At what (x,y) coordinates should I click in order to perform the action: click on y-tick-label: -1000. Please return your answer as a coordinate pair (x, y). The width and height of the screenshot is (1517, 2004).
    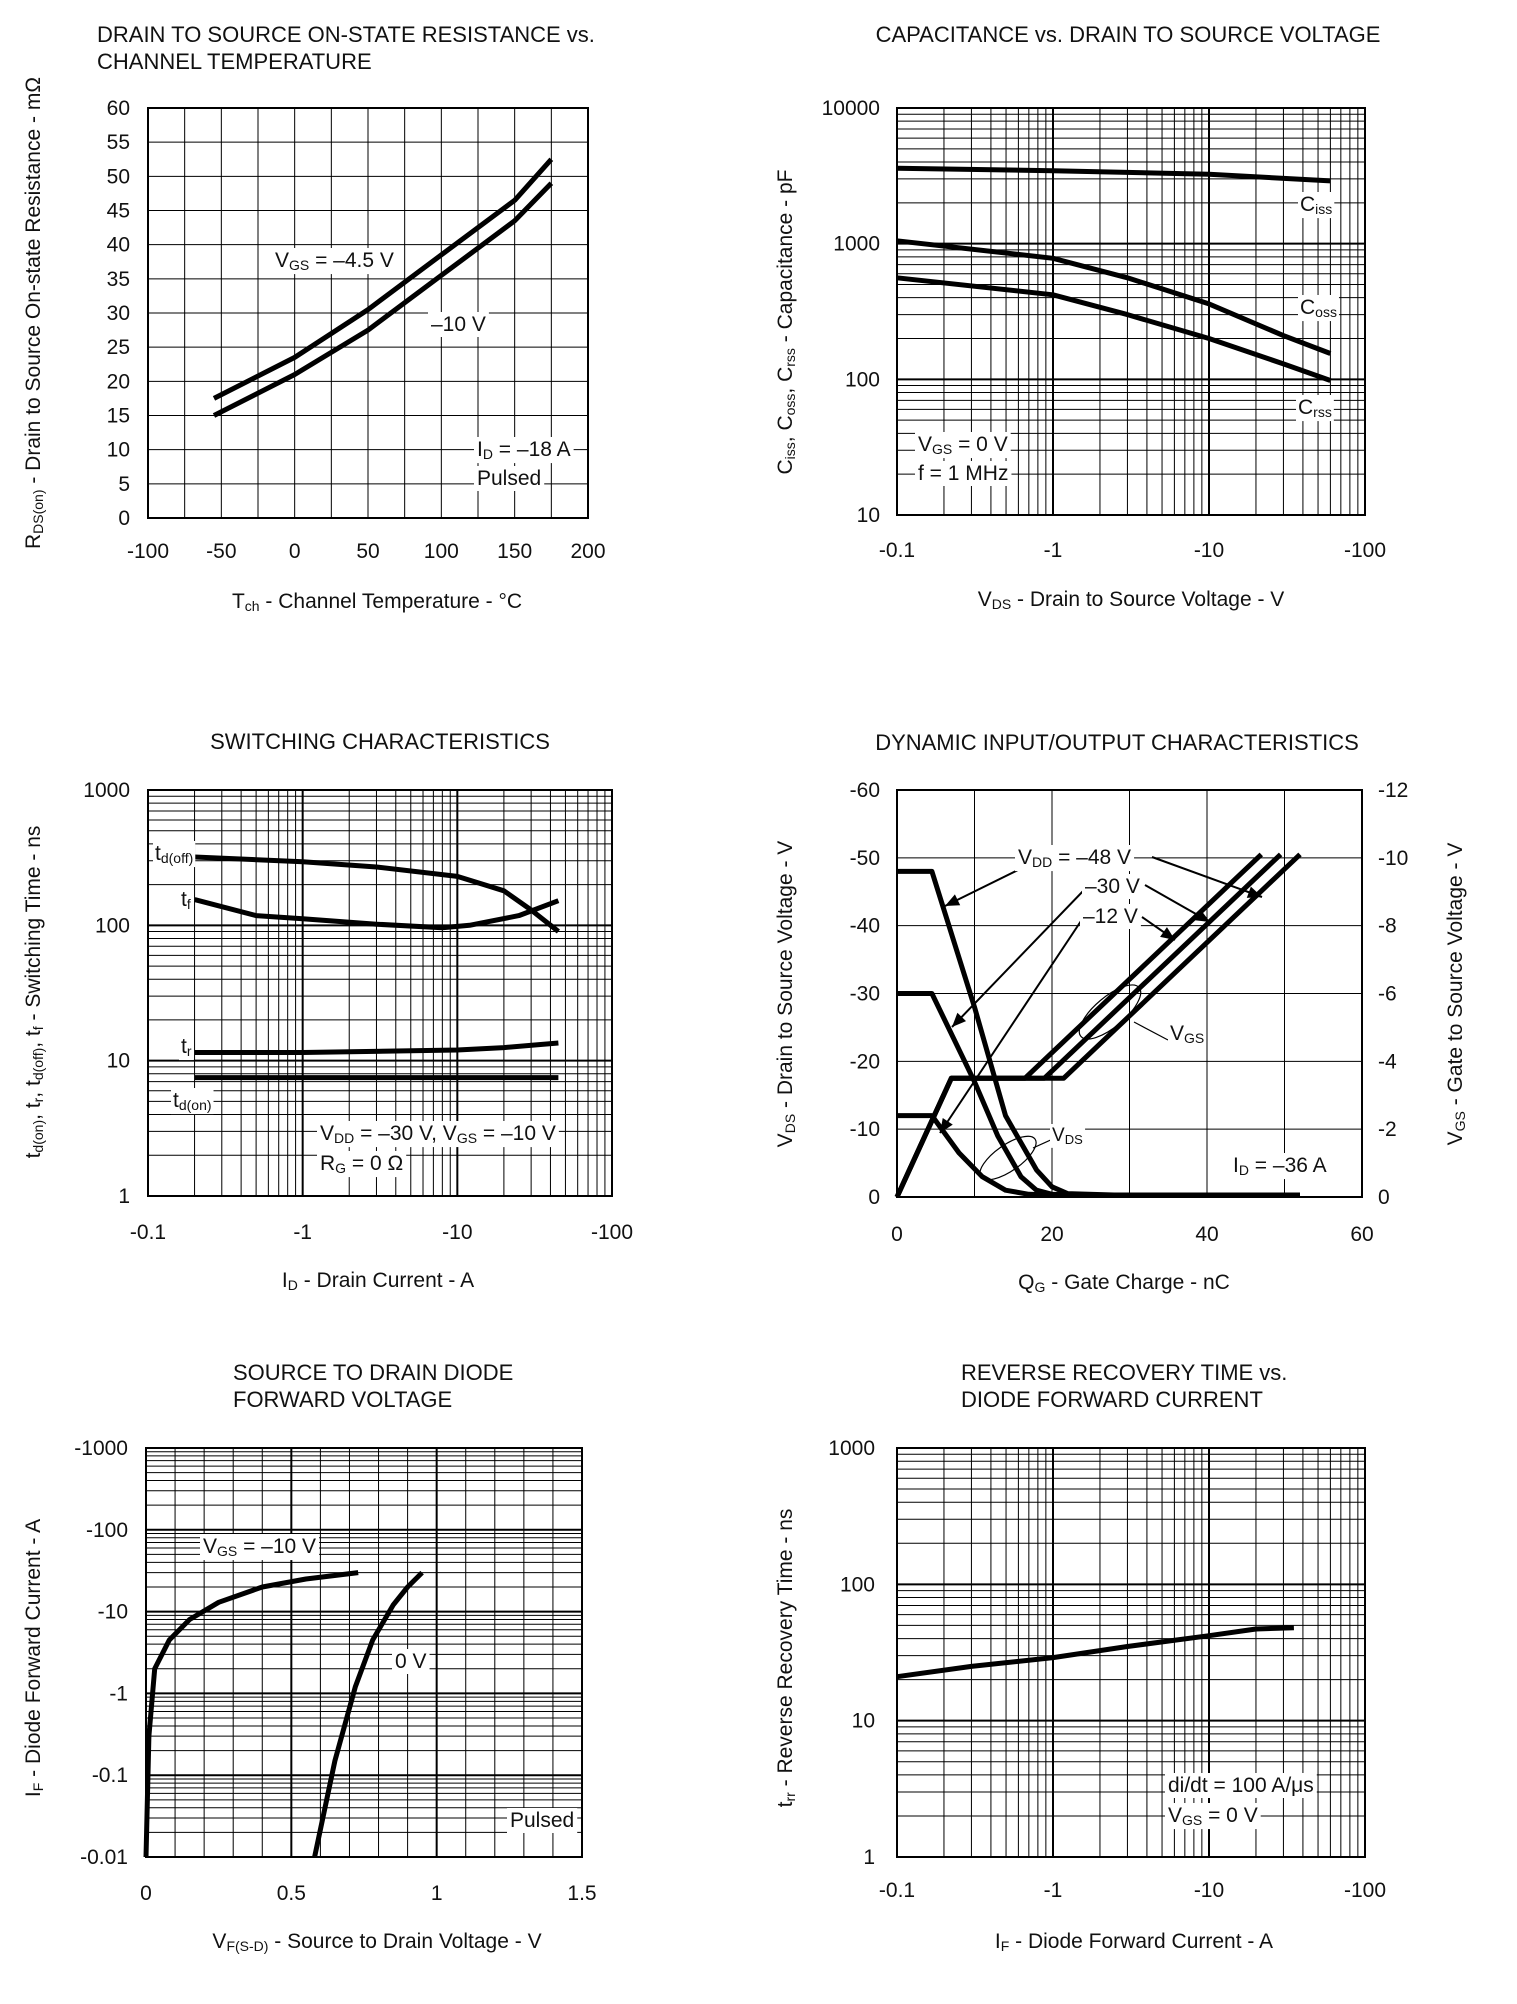
    Looking at the image, I should click on (101, 1448).